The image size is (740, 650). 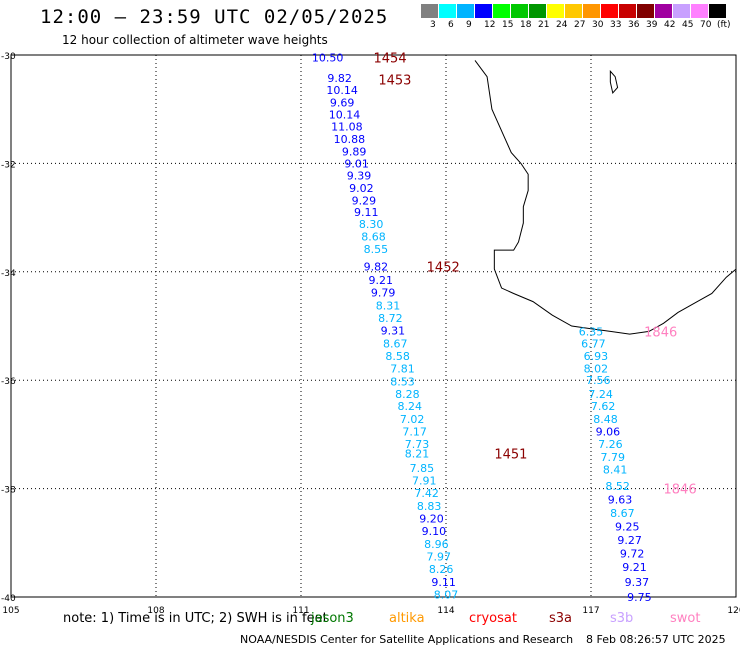 I want to click on satellite-name: cryosat, so click(x=493, y=618).